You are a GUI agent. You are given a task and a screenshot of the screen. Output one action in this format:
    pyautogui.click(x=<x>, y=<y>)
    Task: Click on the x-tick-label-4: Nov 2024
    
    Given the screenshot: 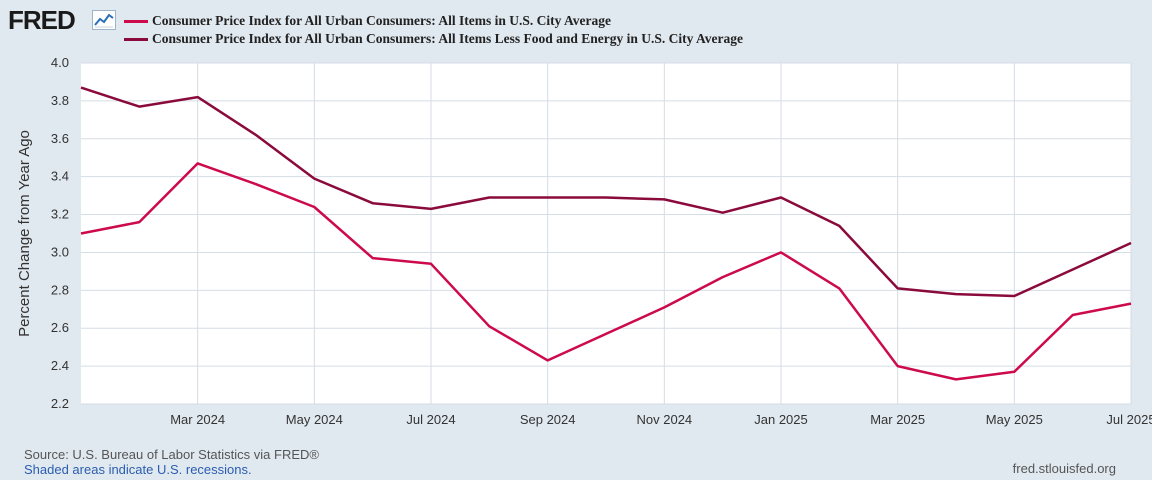 What is the action you would take?
    pyautogui.click(x=665, y=419)
    